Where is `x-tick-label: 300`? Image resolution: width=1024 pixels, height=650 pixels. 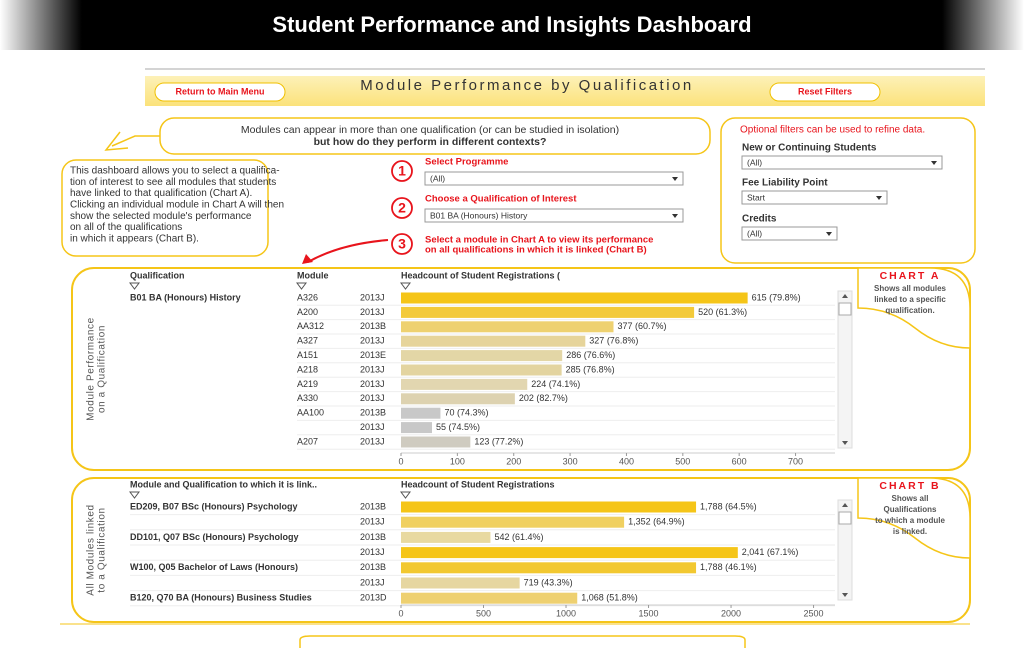
x-tick-label: 300 is located at coordinates (570, 461).